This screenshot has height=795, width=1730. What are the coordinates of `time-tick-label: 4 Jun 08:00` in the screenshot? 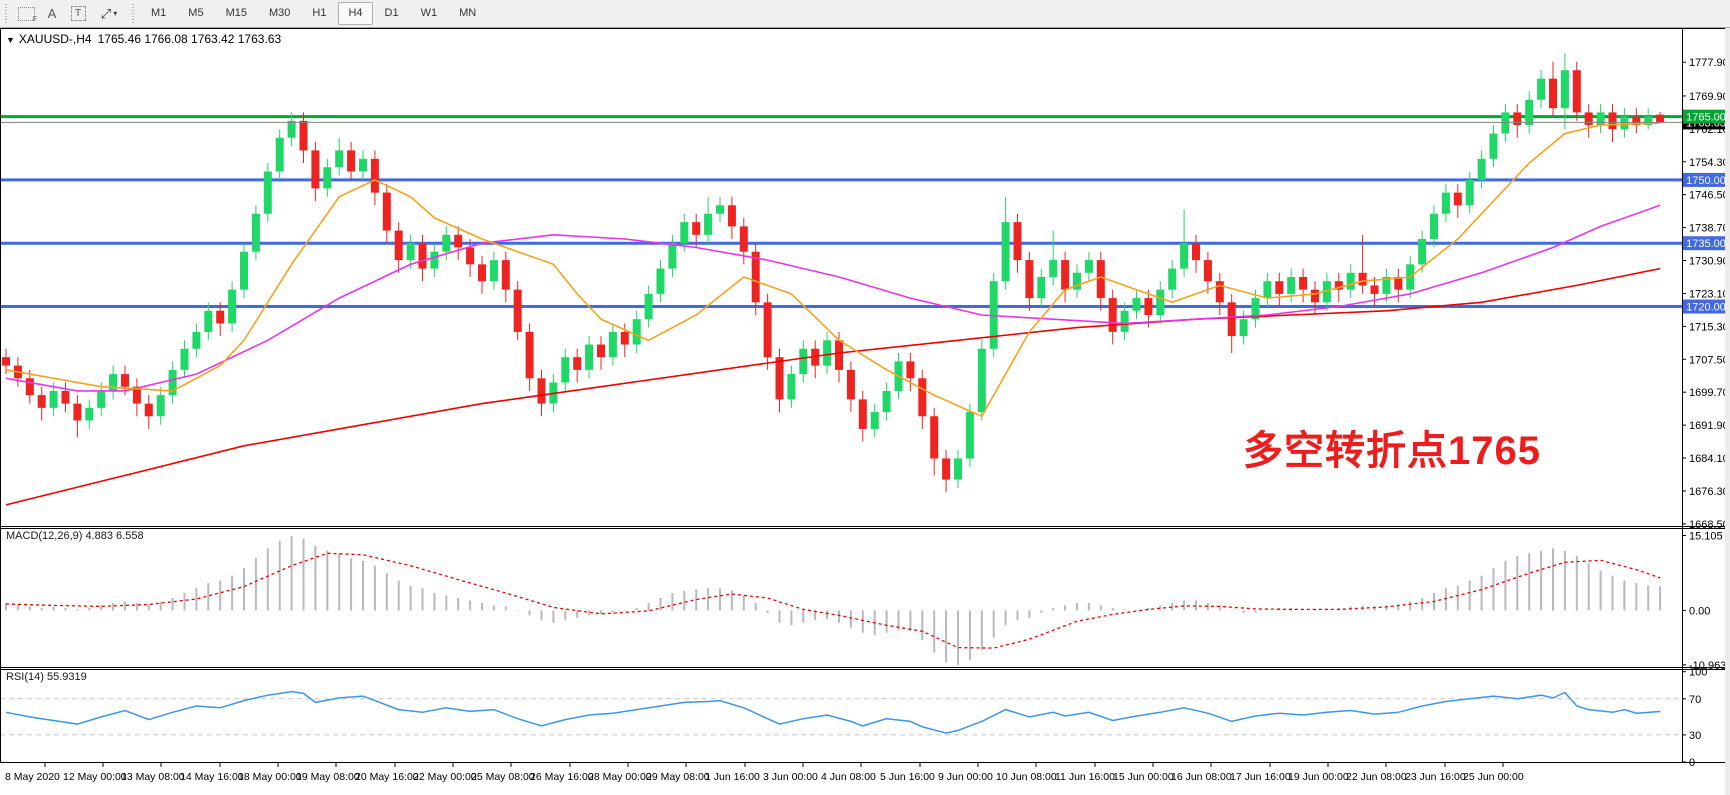 It's located at (848, 777).